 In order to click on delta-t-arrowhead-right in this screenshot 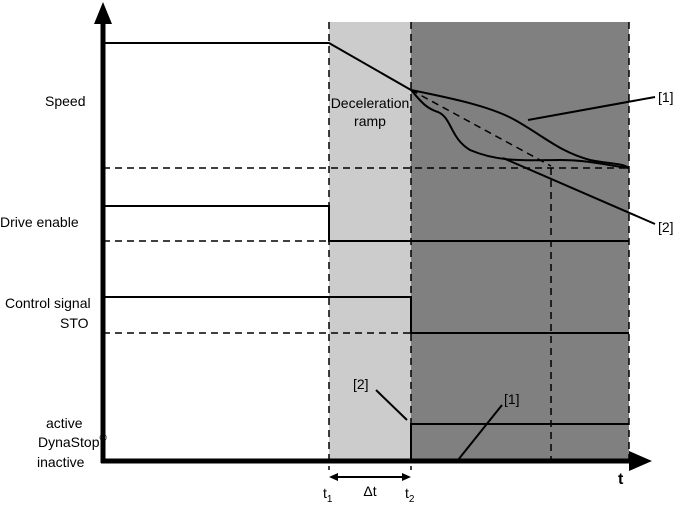, I will do `click(406, 477)`.